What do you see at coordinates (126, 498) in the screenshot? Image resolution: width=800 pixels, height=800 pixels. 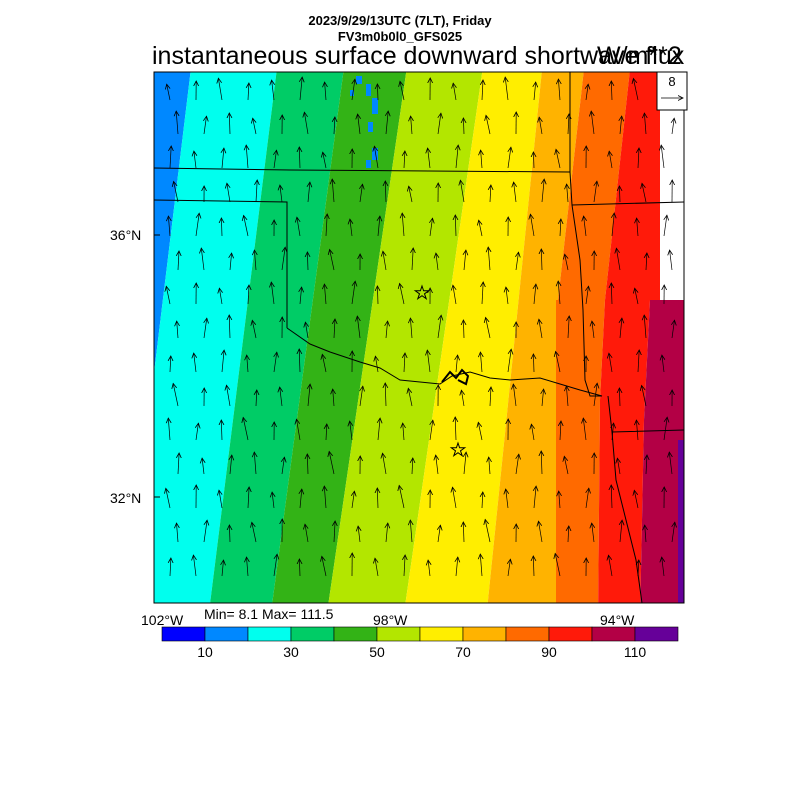 I see `lat-label-32: 32°N` at bounding box center [126, 498].